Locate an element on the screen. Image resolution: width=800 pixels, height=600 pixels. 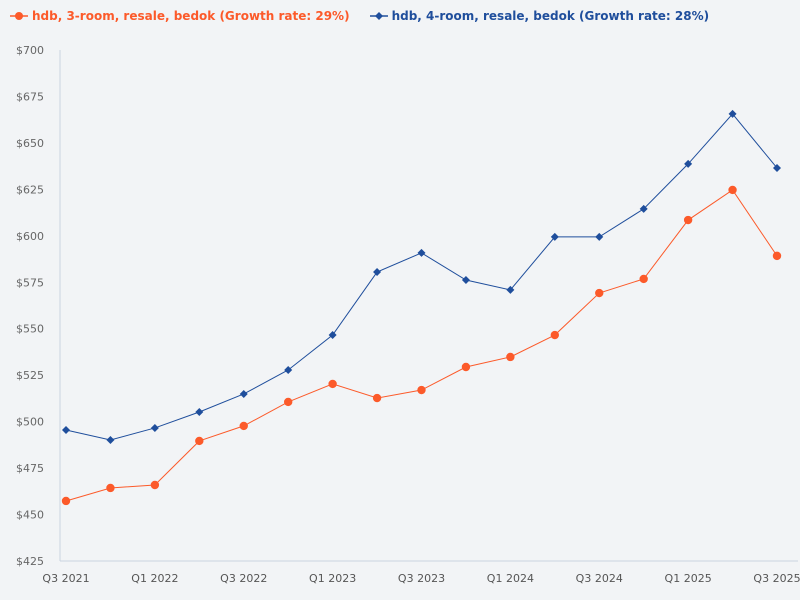
y-tick-label: $650 is located at coordinates (30, 143).